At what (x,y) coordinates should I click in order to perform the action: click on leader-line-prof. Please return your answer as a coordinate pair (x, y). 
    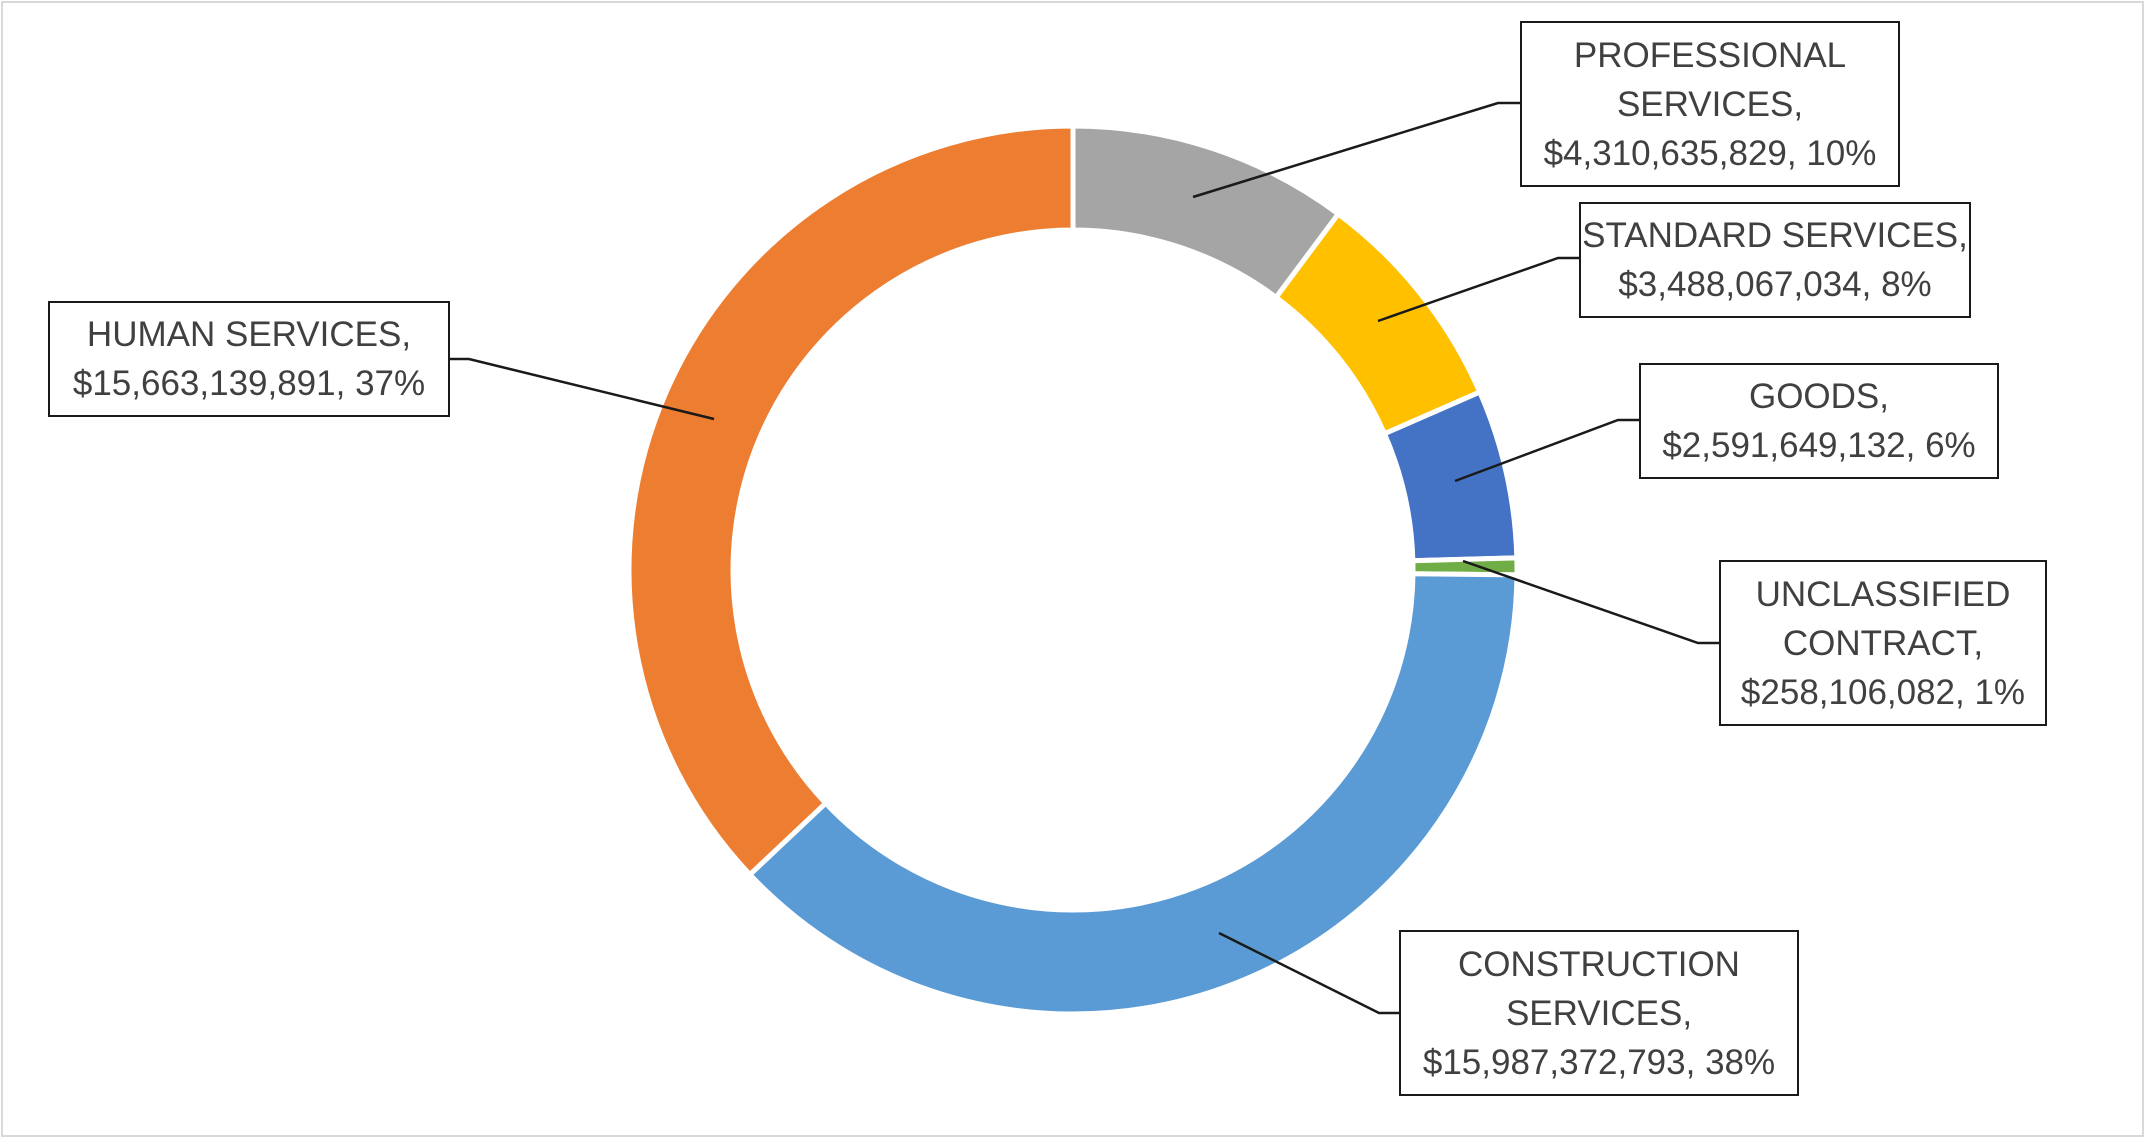
    Looking at the image, I should click on (1356, 150).